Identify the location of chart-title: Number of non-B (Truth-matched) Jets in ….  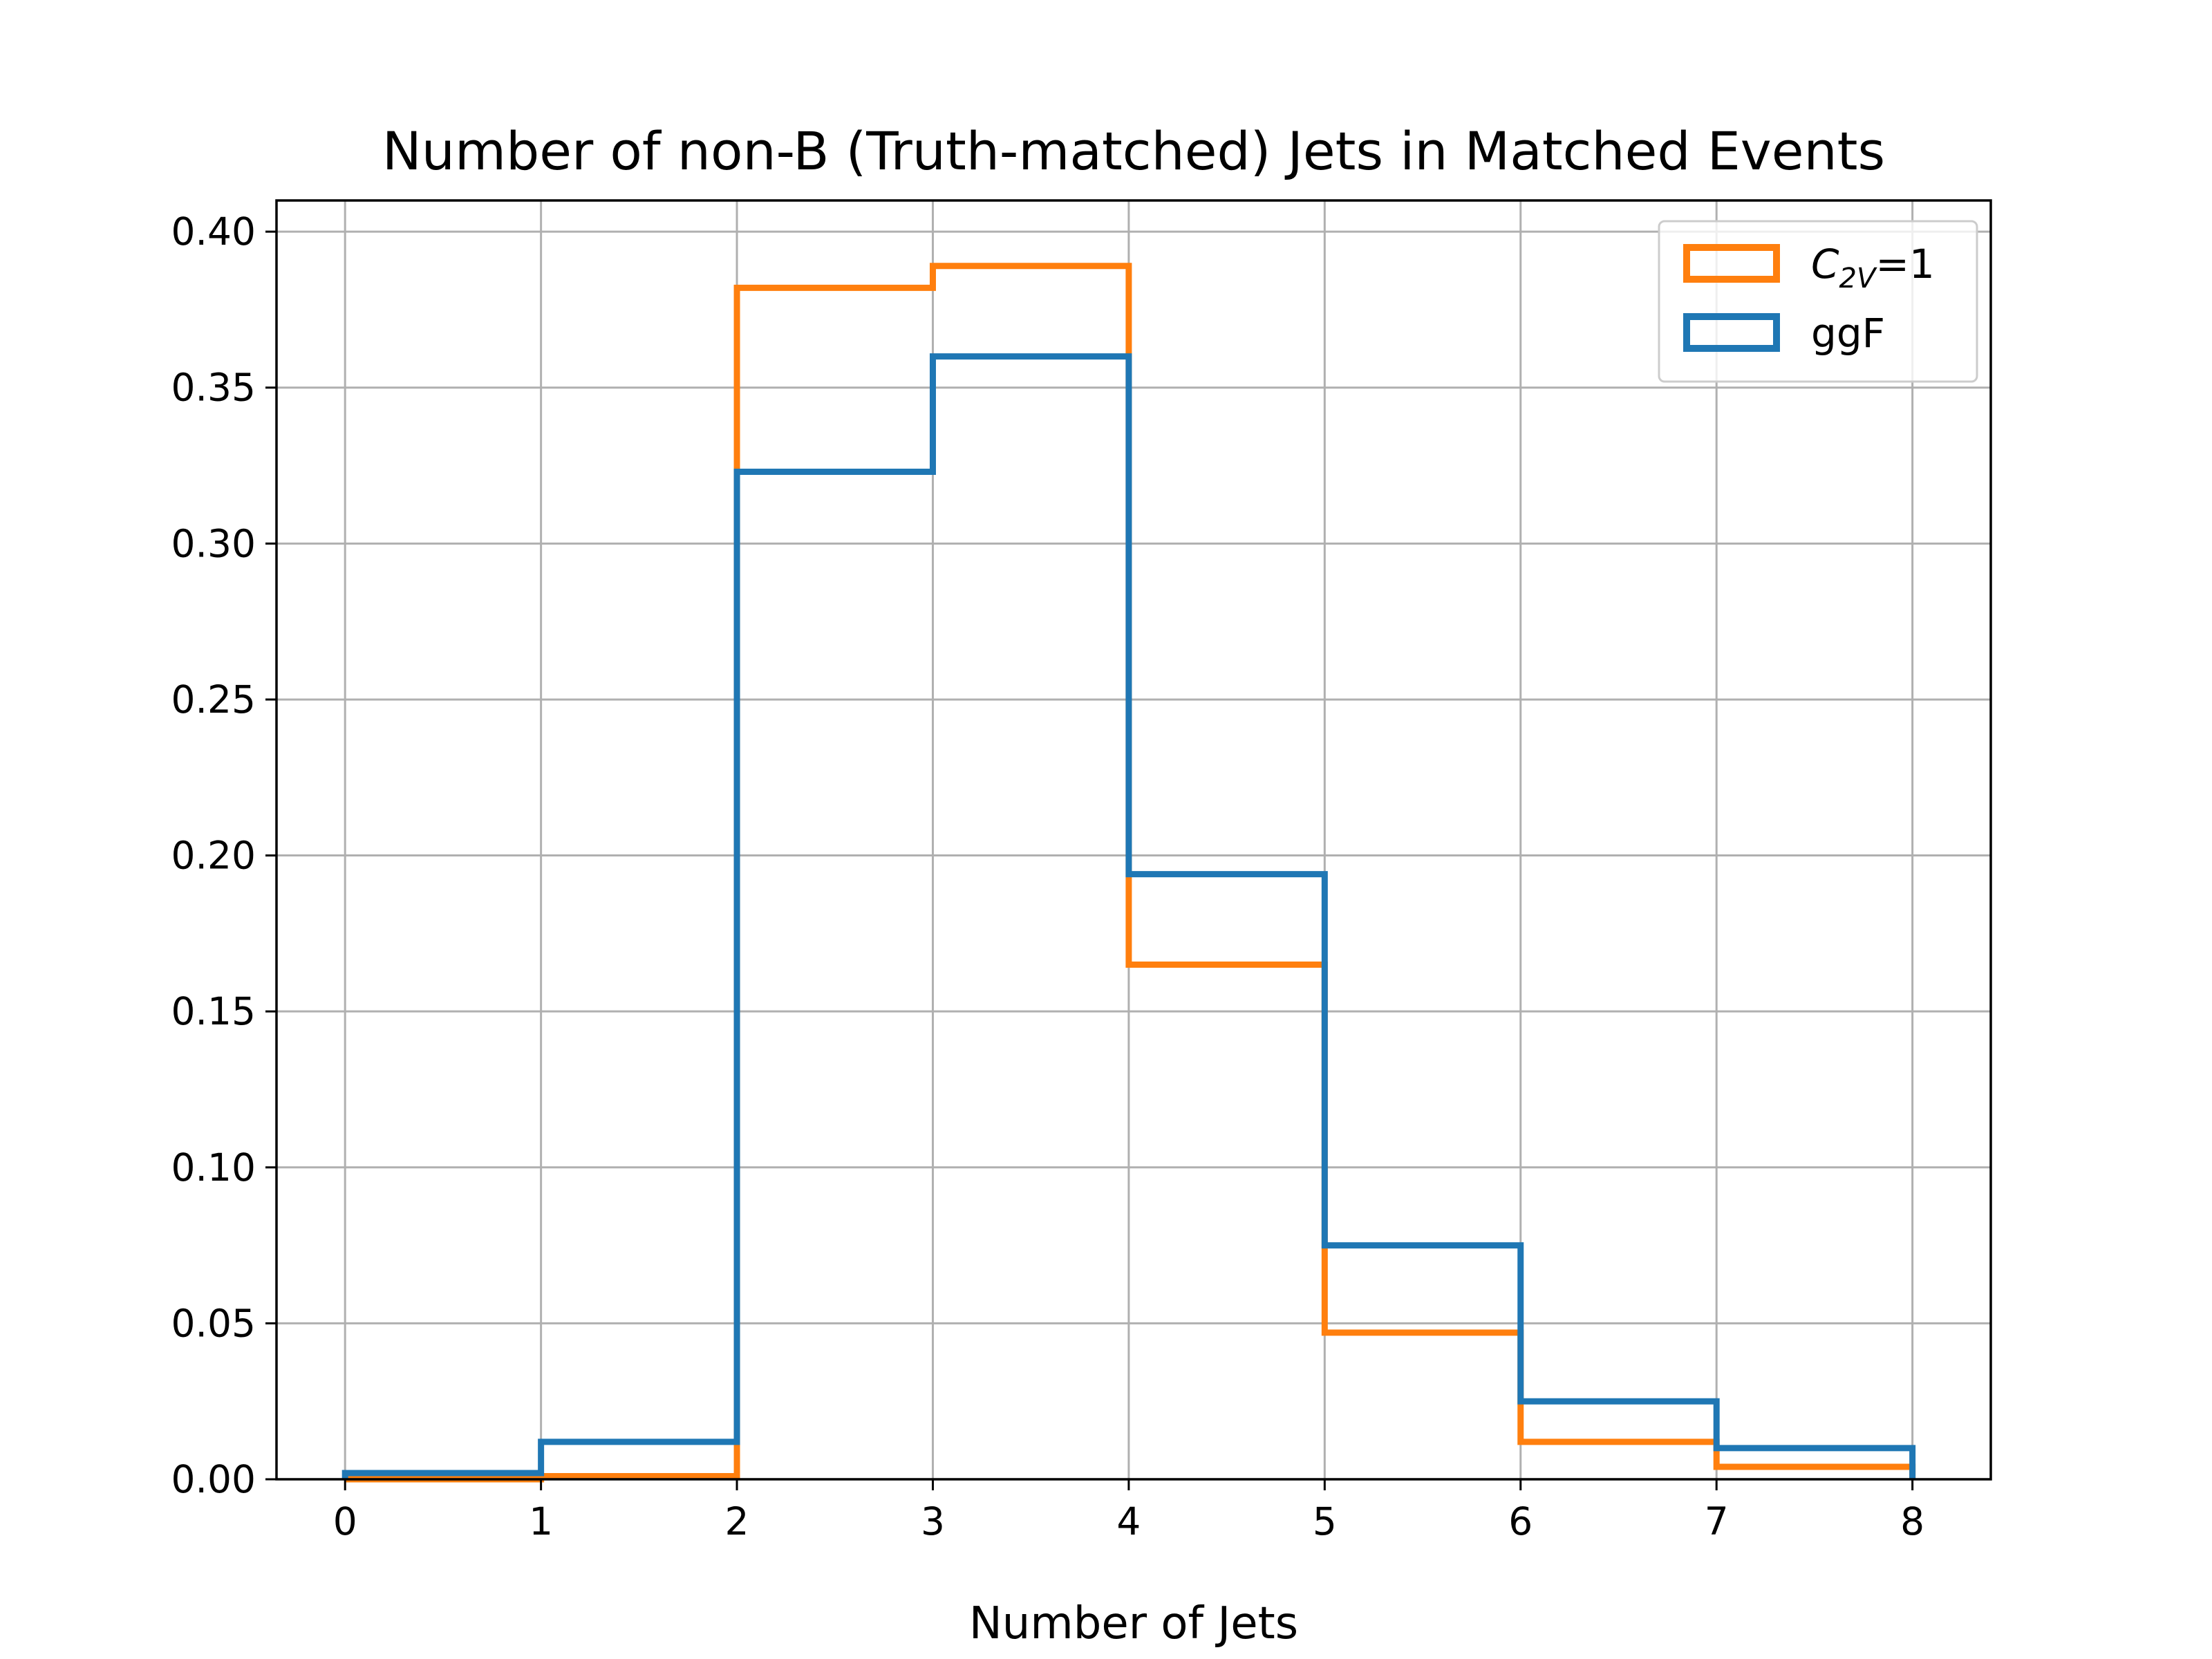
(1133, 151).